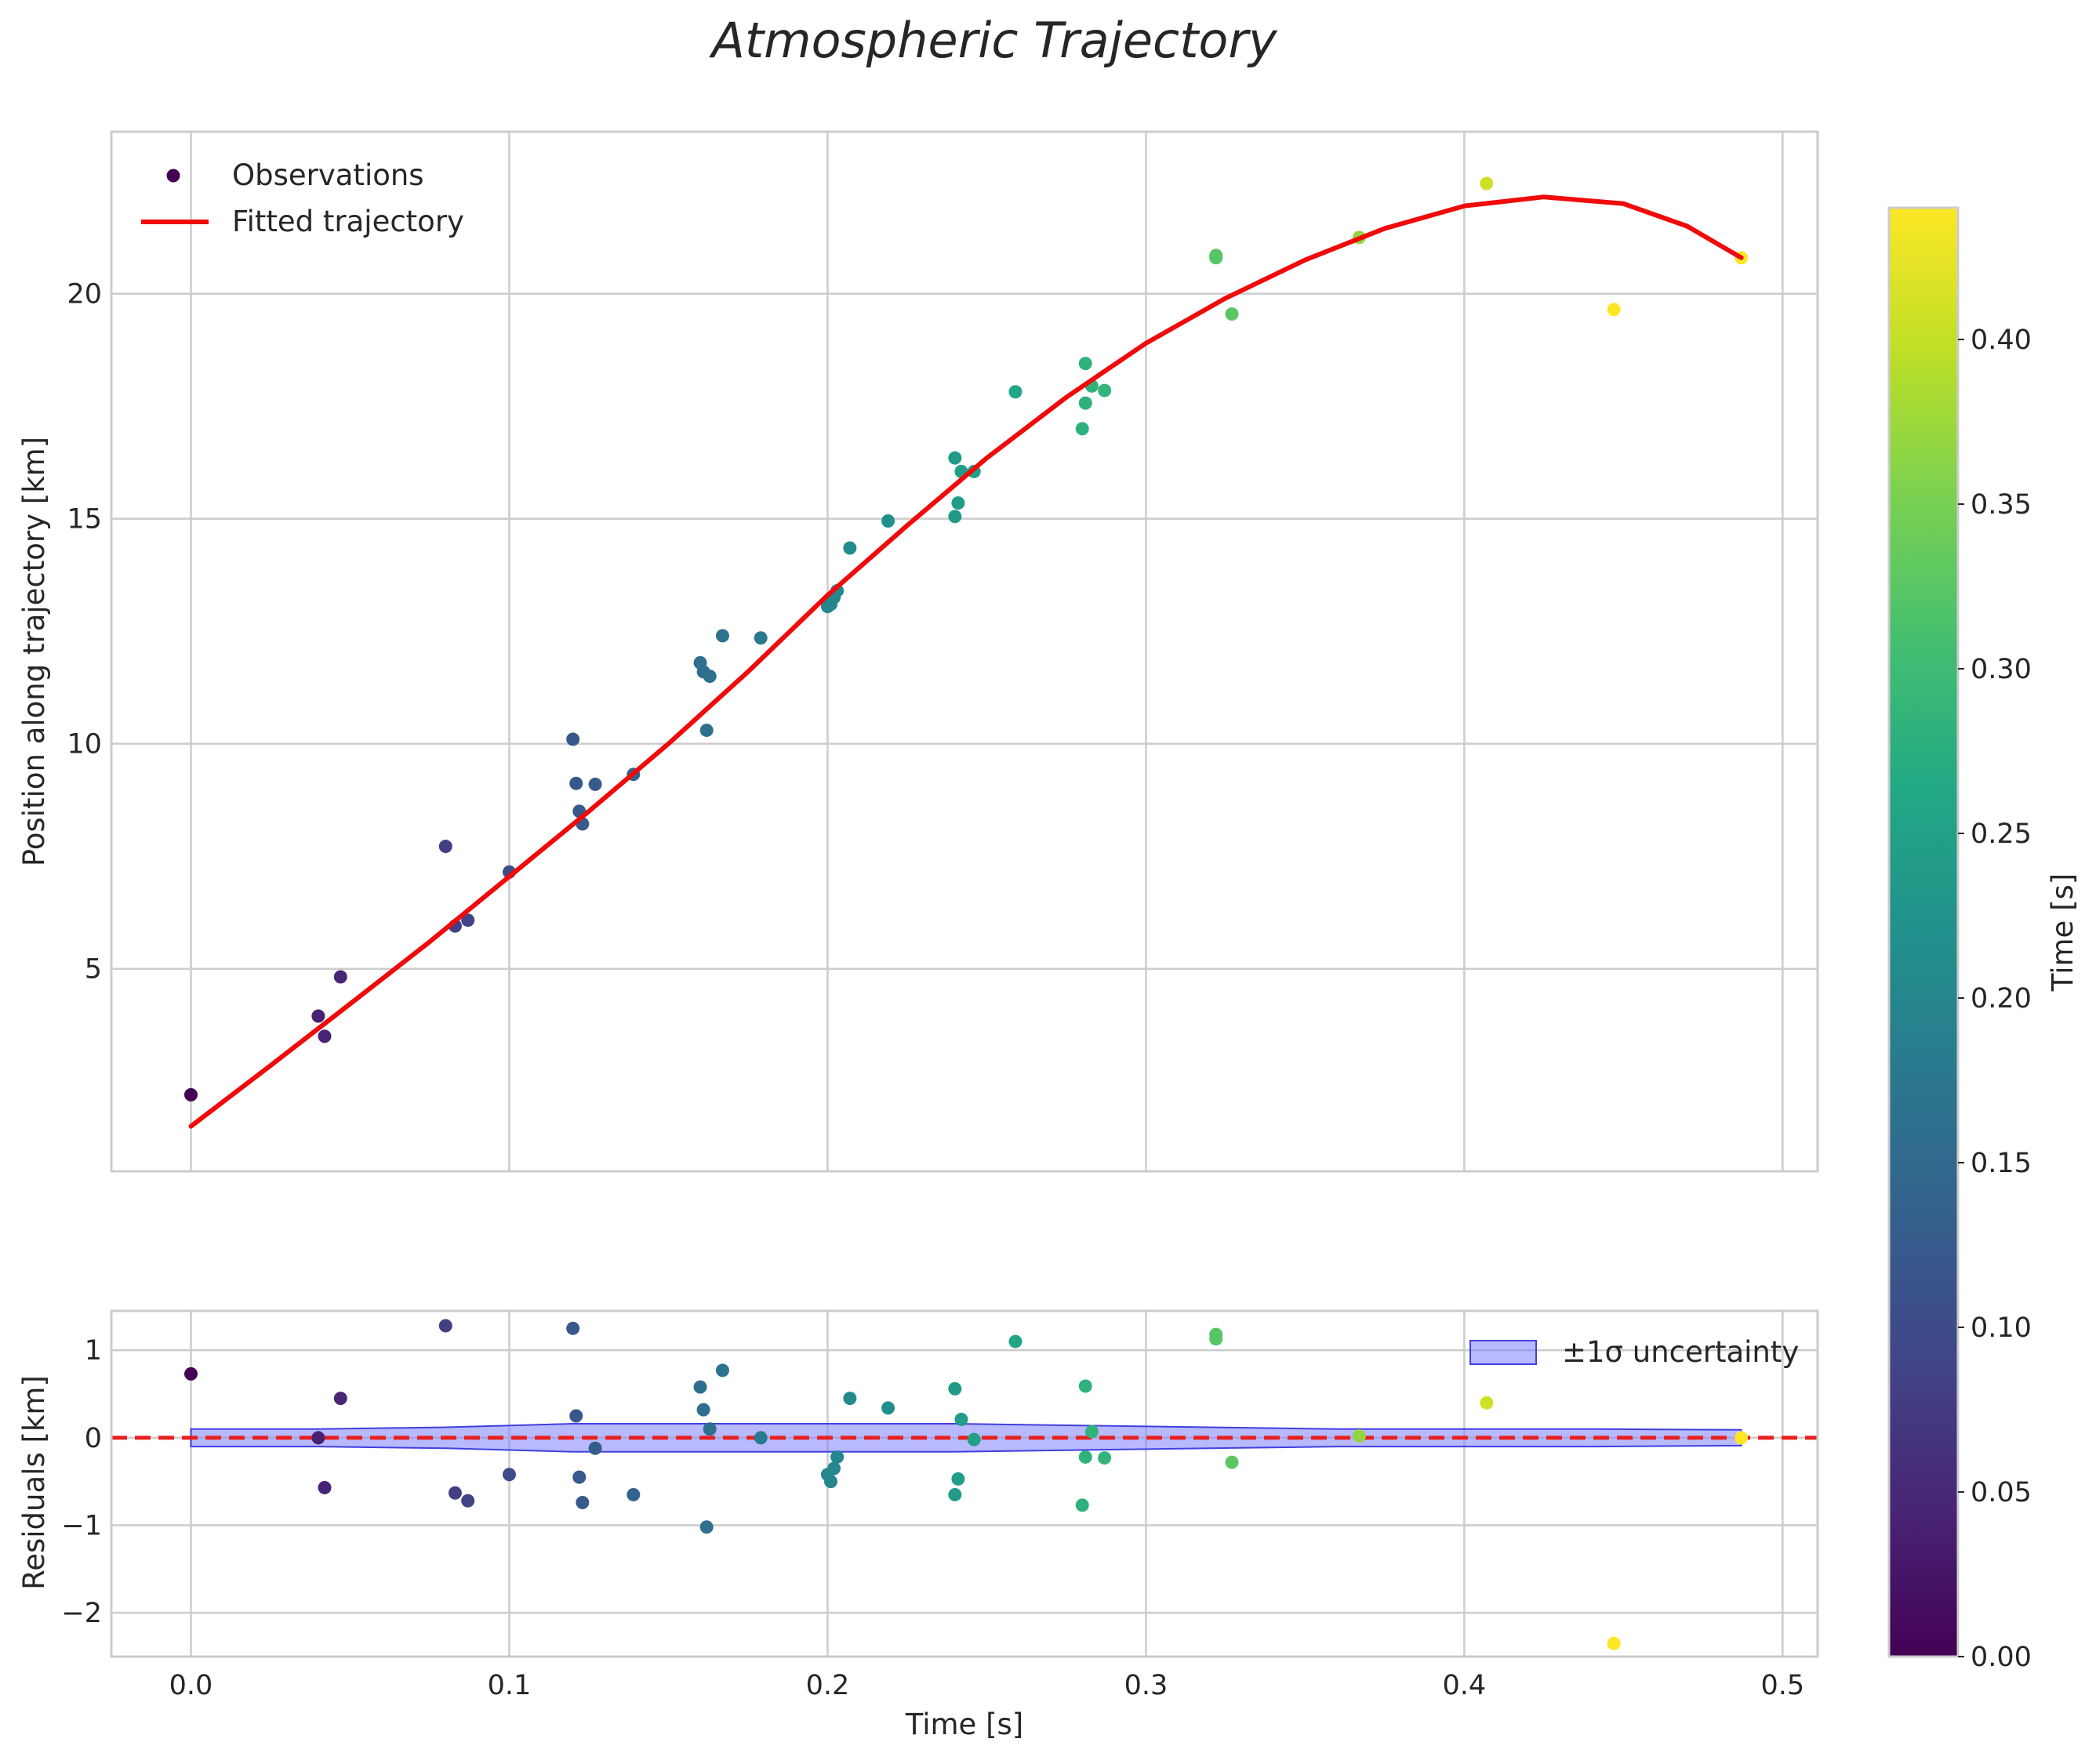 Image resolution: width=2096 pixels, height=1764 pixels. What do you see at coordinates (84, 744) in the screenshot?
I see `top-y-tick-label: 10` at bounding box center [84, 744].